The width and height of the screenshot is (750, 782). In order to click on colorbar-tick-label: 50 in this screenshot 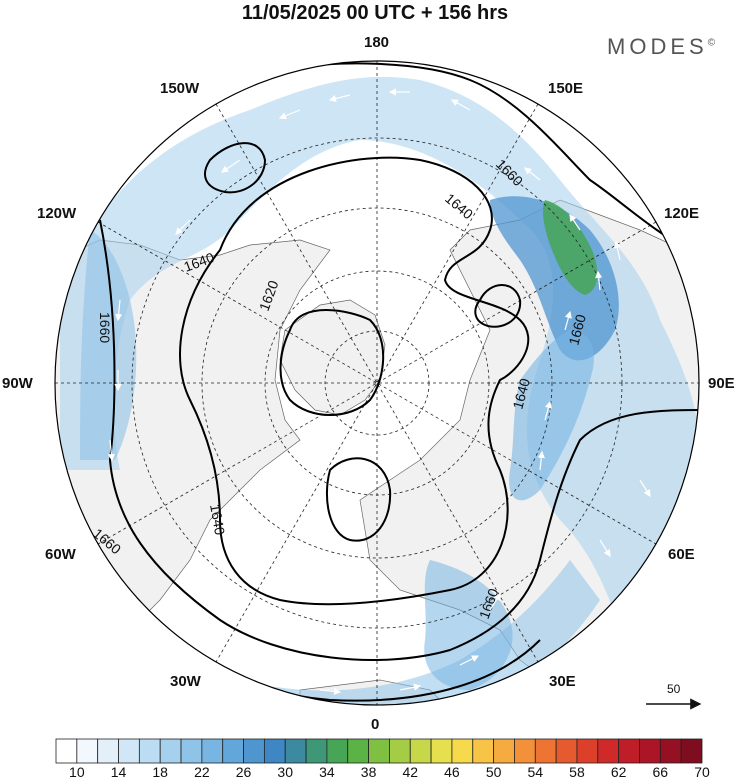, I will do `click(493, 772)`.